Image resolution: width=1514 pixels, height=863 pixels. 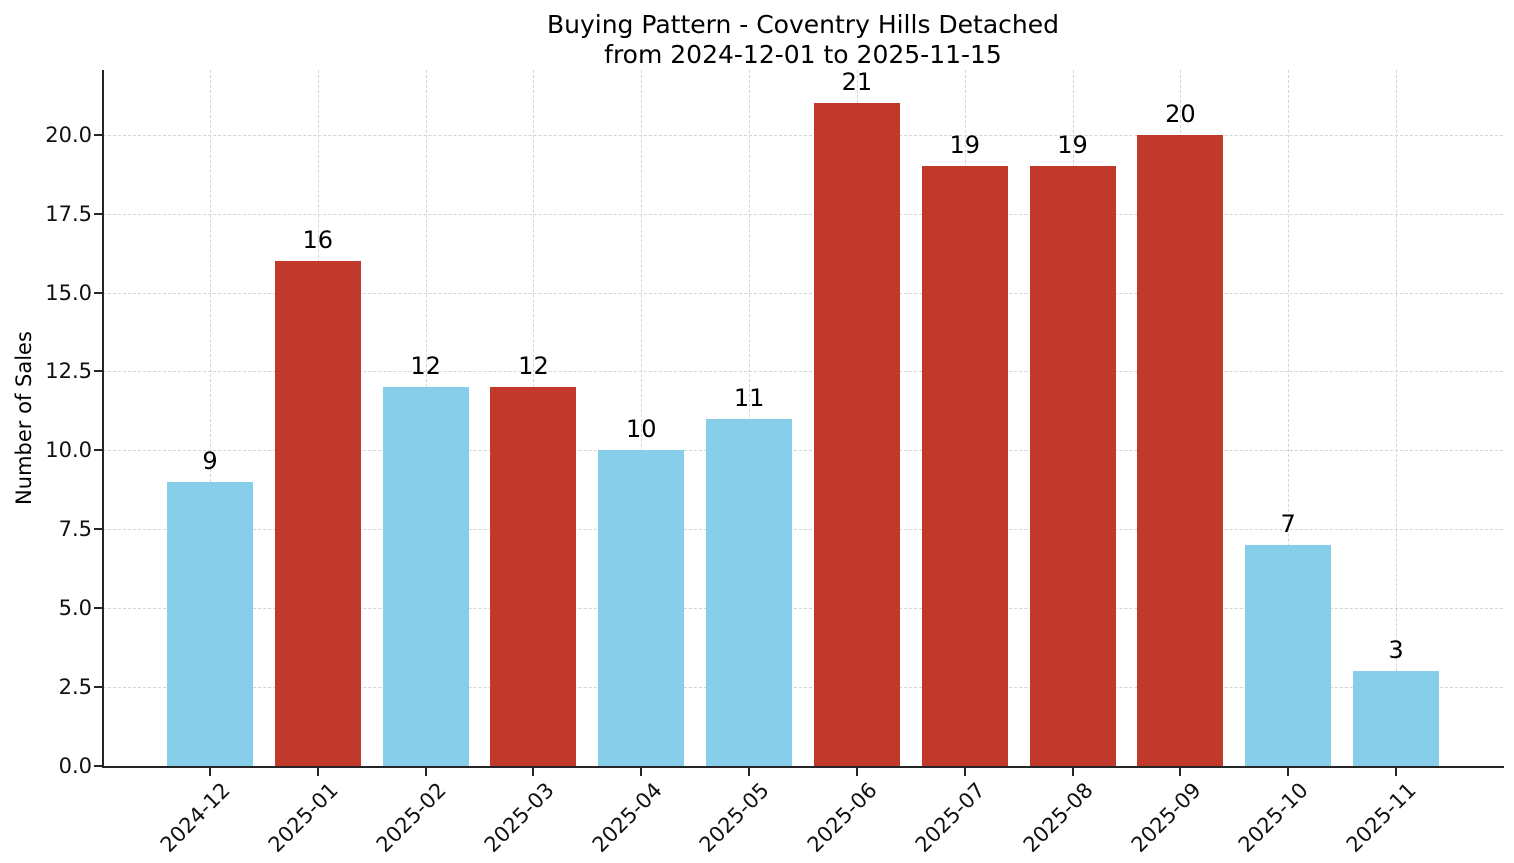 What do you see at coordinates (195, 818) in the screenshot?
I see `x-tick-label: 2024-12` at bounding box center [195, 818].